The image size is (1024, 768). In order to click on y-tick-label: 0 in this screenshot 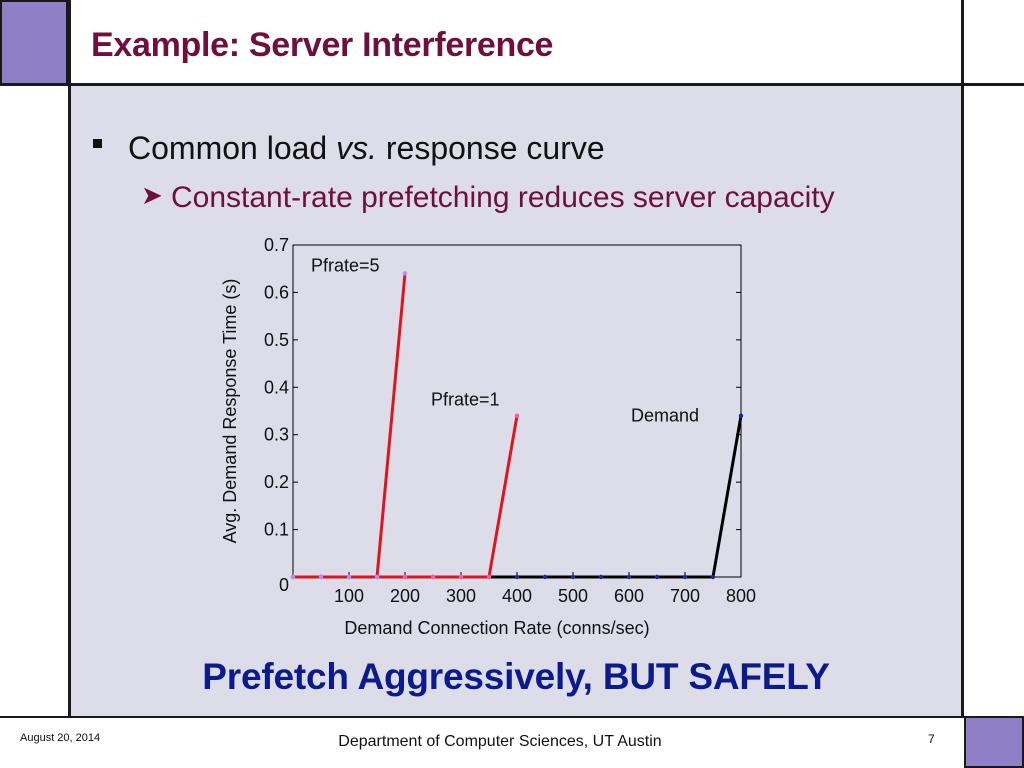, I will do `click(284, 585)`.